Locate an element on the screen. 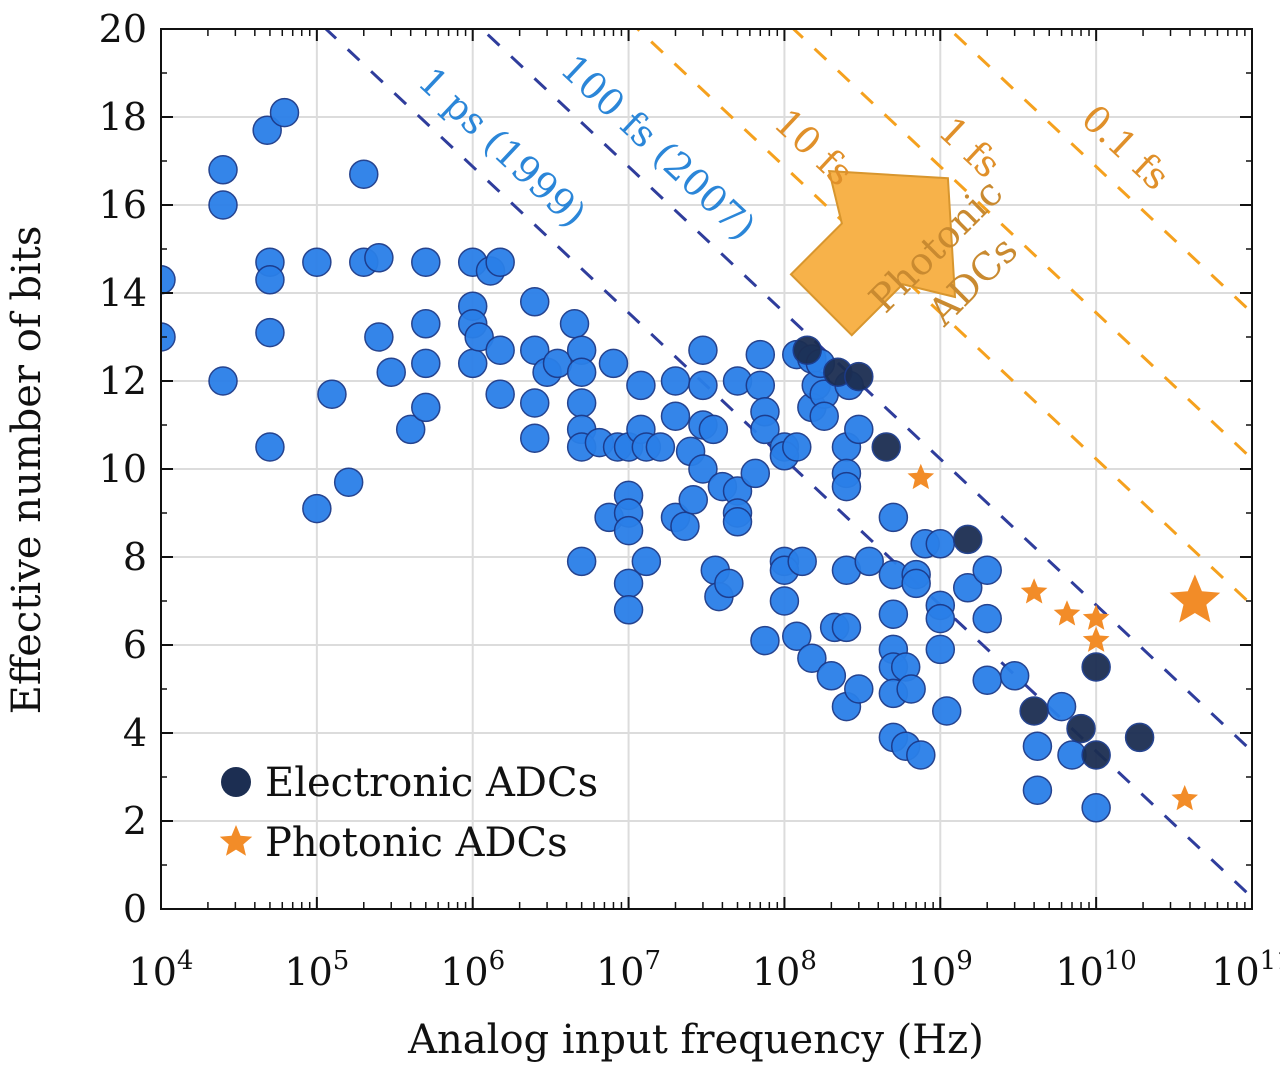 Image resolution: width=1280 pixels, height=1069 pixels. y-tick-label: 10 is located at coordinates (123, 469).